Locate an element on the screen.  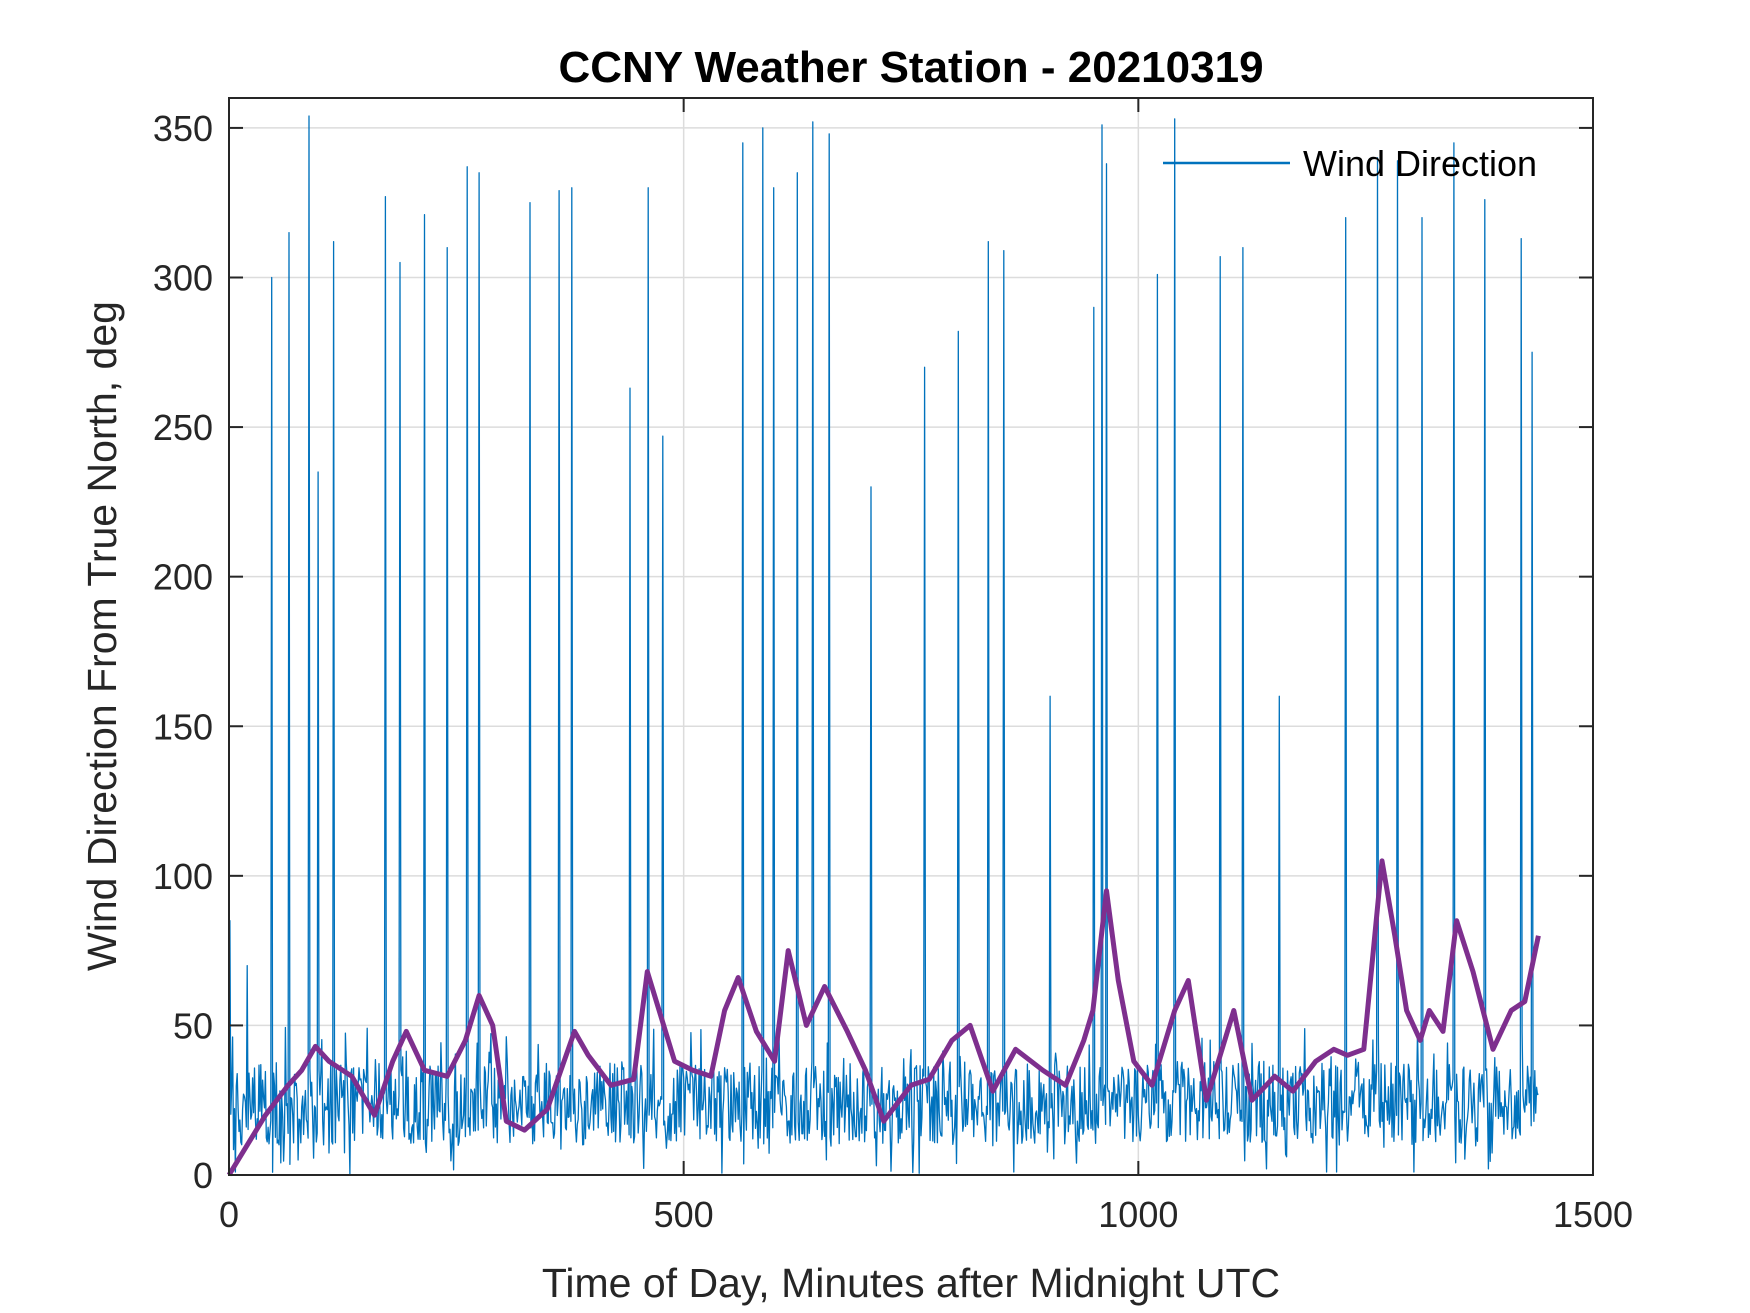
y-tick-label: 0 is located at coordinates (203, 1175).